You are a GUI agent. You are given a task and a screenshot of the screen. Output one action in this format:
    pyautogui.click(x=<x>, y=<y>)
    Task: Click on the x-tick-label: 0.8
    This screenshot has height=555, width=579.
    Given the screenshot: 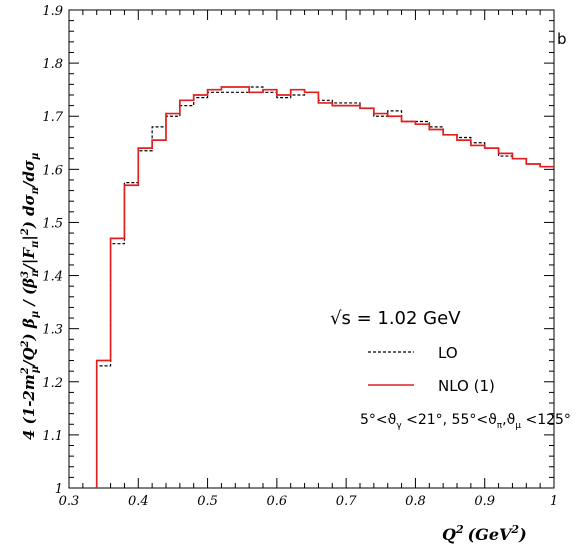 What is the action you would take?
    pyautogui.click(x=415, y=501)
    